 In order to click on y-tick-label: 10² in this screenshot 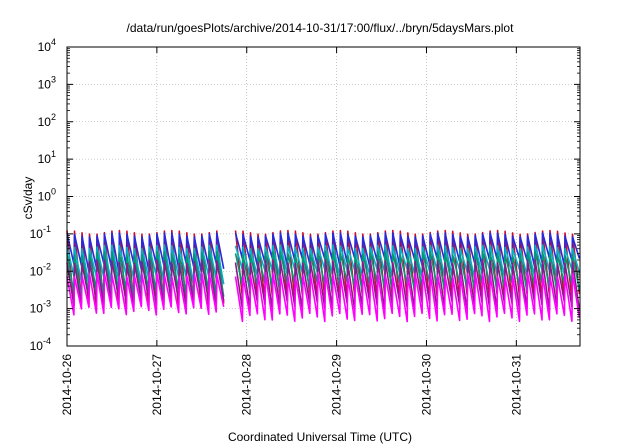, I will do `click(47, 120)`.